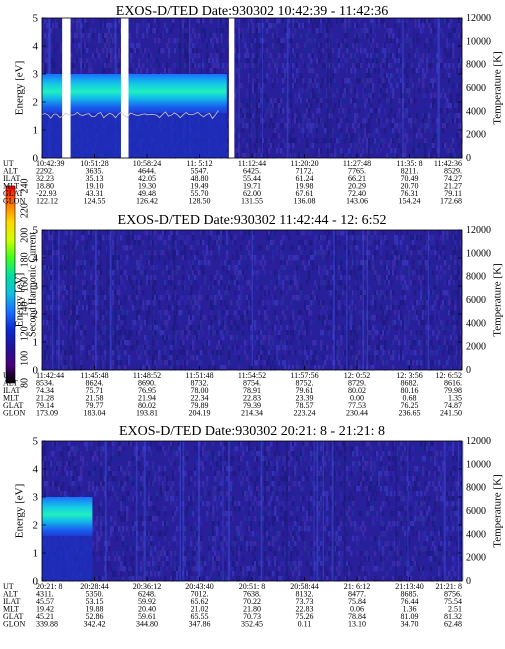 This screenshot has height=649, width=505. I want to click on ephemeris-value: 20:51: 8, so click(252, 586).